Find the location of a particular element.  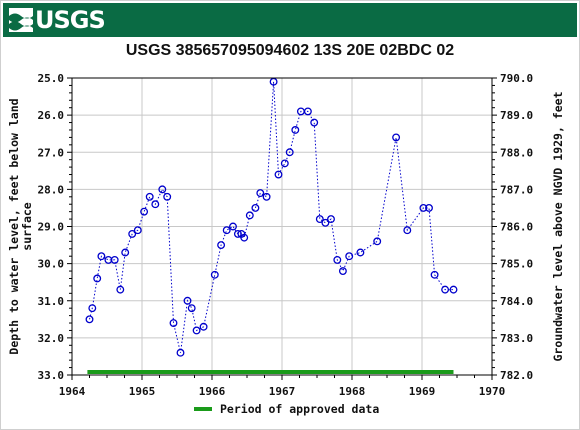

y-left-tick-label: 27.0 is located at coordinates (51, 152).